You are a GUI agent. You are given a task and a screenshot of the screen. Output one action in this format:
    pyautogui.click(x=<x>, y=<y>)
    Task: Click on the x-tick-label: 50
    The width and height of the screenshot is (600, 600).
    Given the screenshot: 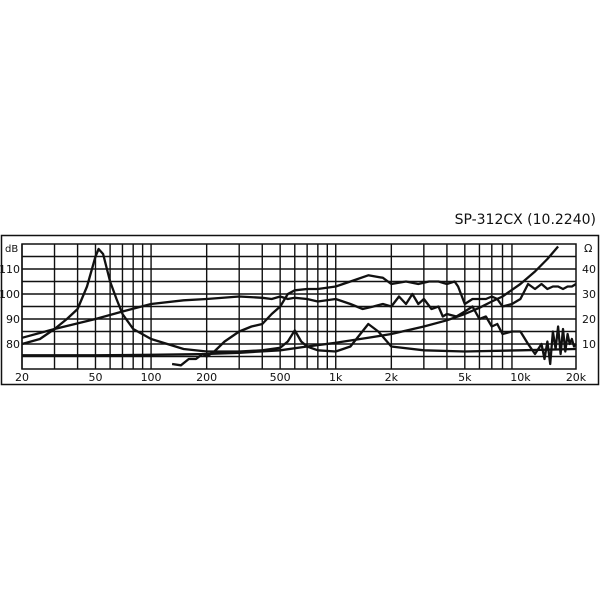 What is the action you would take?
    pyautogui.click(x=95, y=377)
    